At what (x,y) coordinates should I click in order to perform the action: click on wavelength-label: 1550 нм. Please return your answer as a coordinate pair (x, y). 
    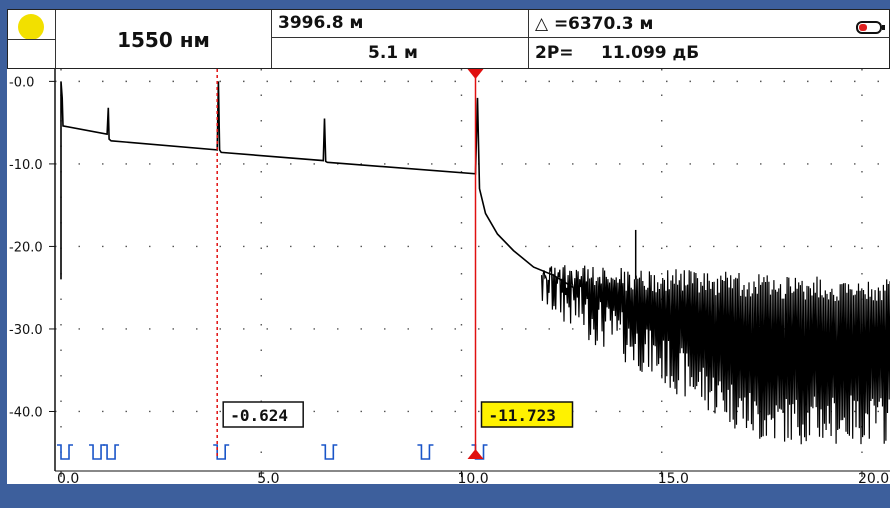
    Looking at the image, I should click on (163, 40).